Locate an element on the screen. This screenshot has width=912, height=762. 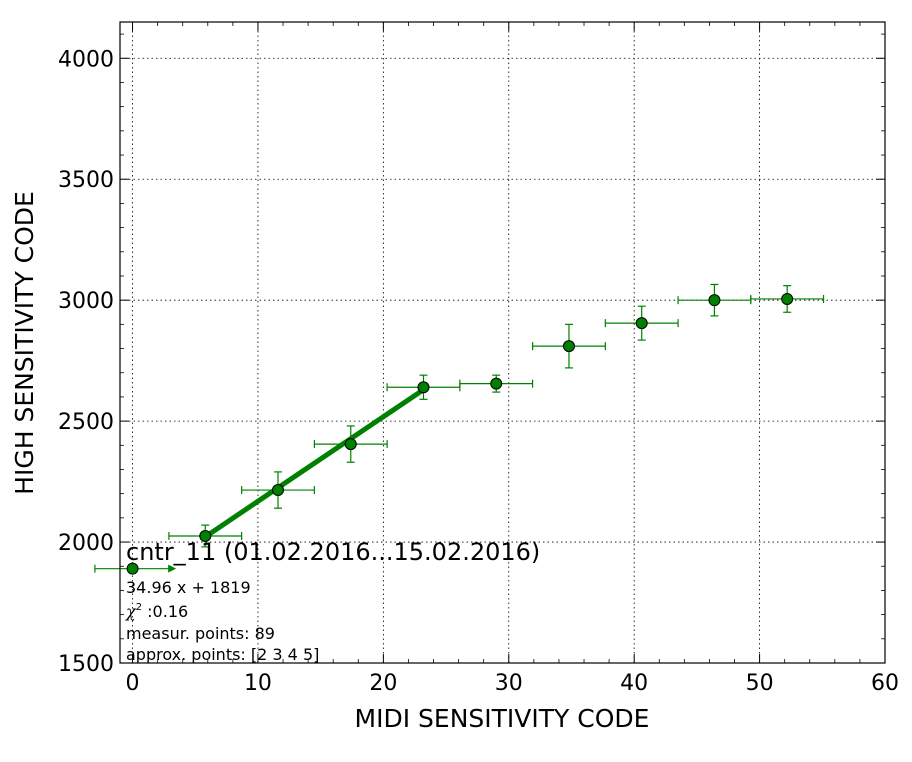
chi-value: :0.16 is located at coordinates (165, 611).